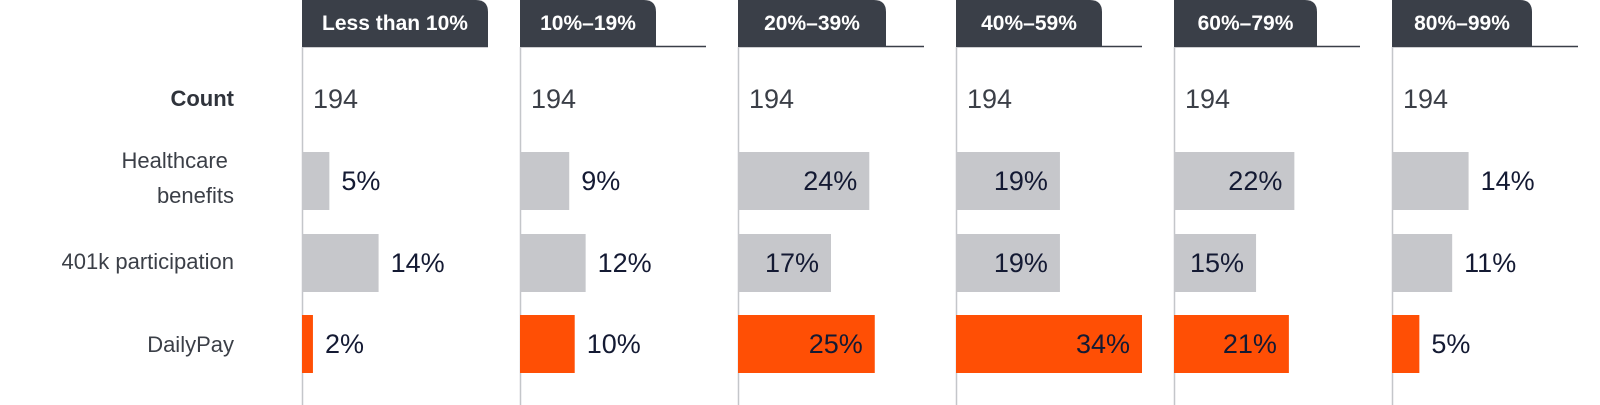 The image size is (1600, 405). What do you see at coordinates (148, 261) in the screenshot?
I see `401k-row-label: 401k participation` at bounding box center [148, 261].